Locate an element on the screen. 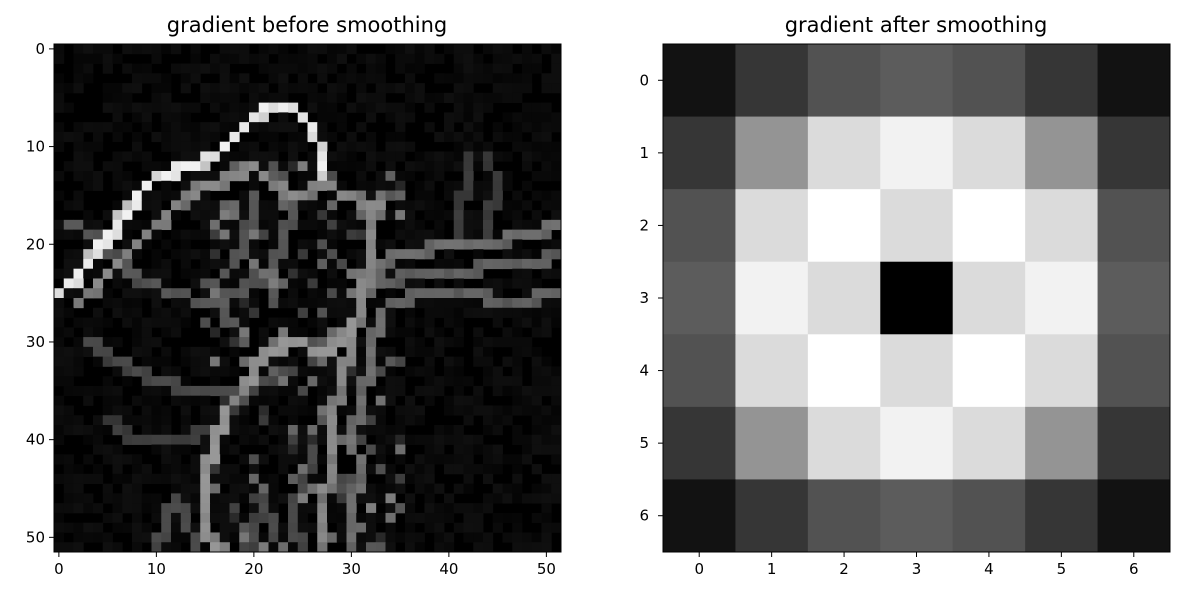 The image size is (1184, 600). heatmap-cell is located at coordinates (844, 443).